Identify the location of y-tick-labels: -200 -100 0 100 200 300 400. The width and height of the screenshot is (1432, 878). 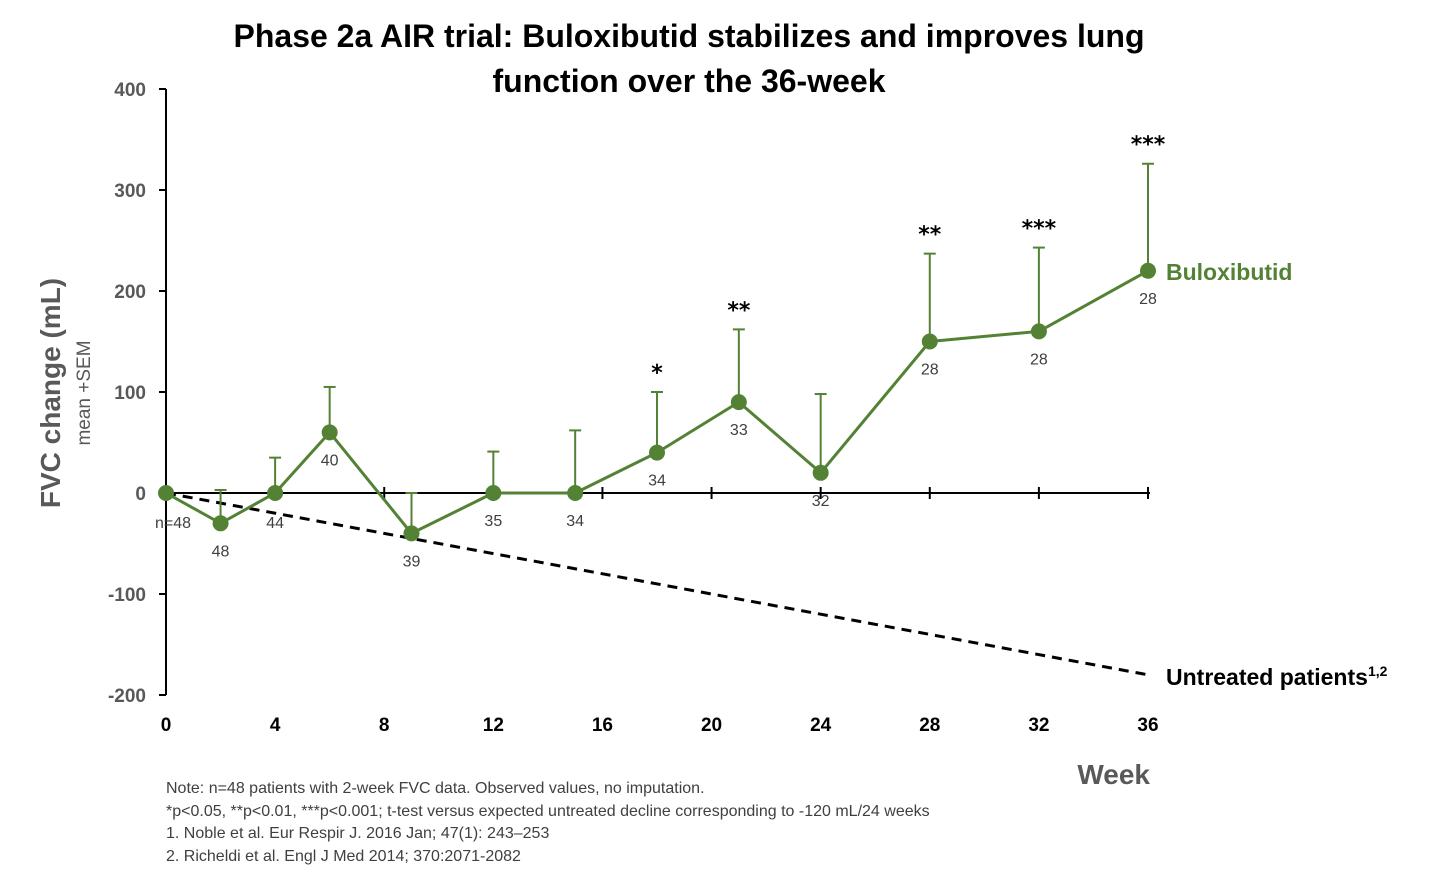
(127, 393).